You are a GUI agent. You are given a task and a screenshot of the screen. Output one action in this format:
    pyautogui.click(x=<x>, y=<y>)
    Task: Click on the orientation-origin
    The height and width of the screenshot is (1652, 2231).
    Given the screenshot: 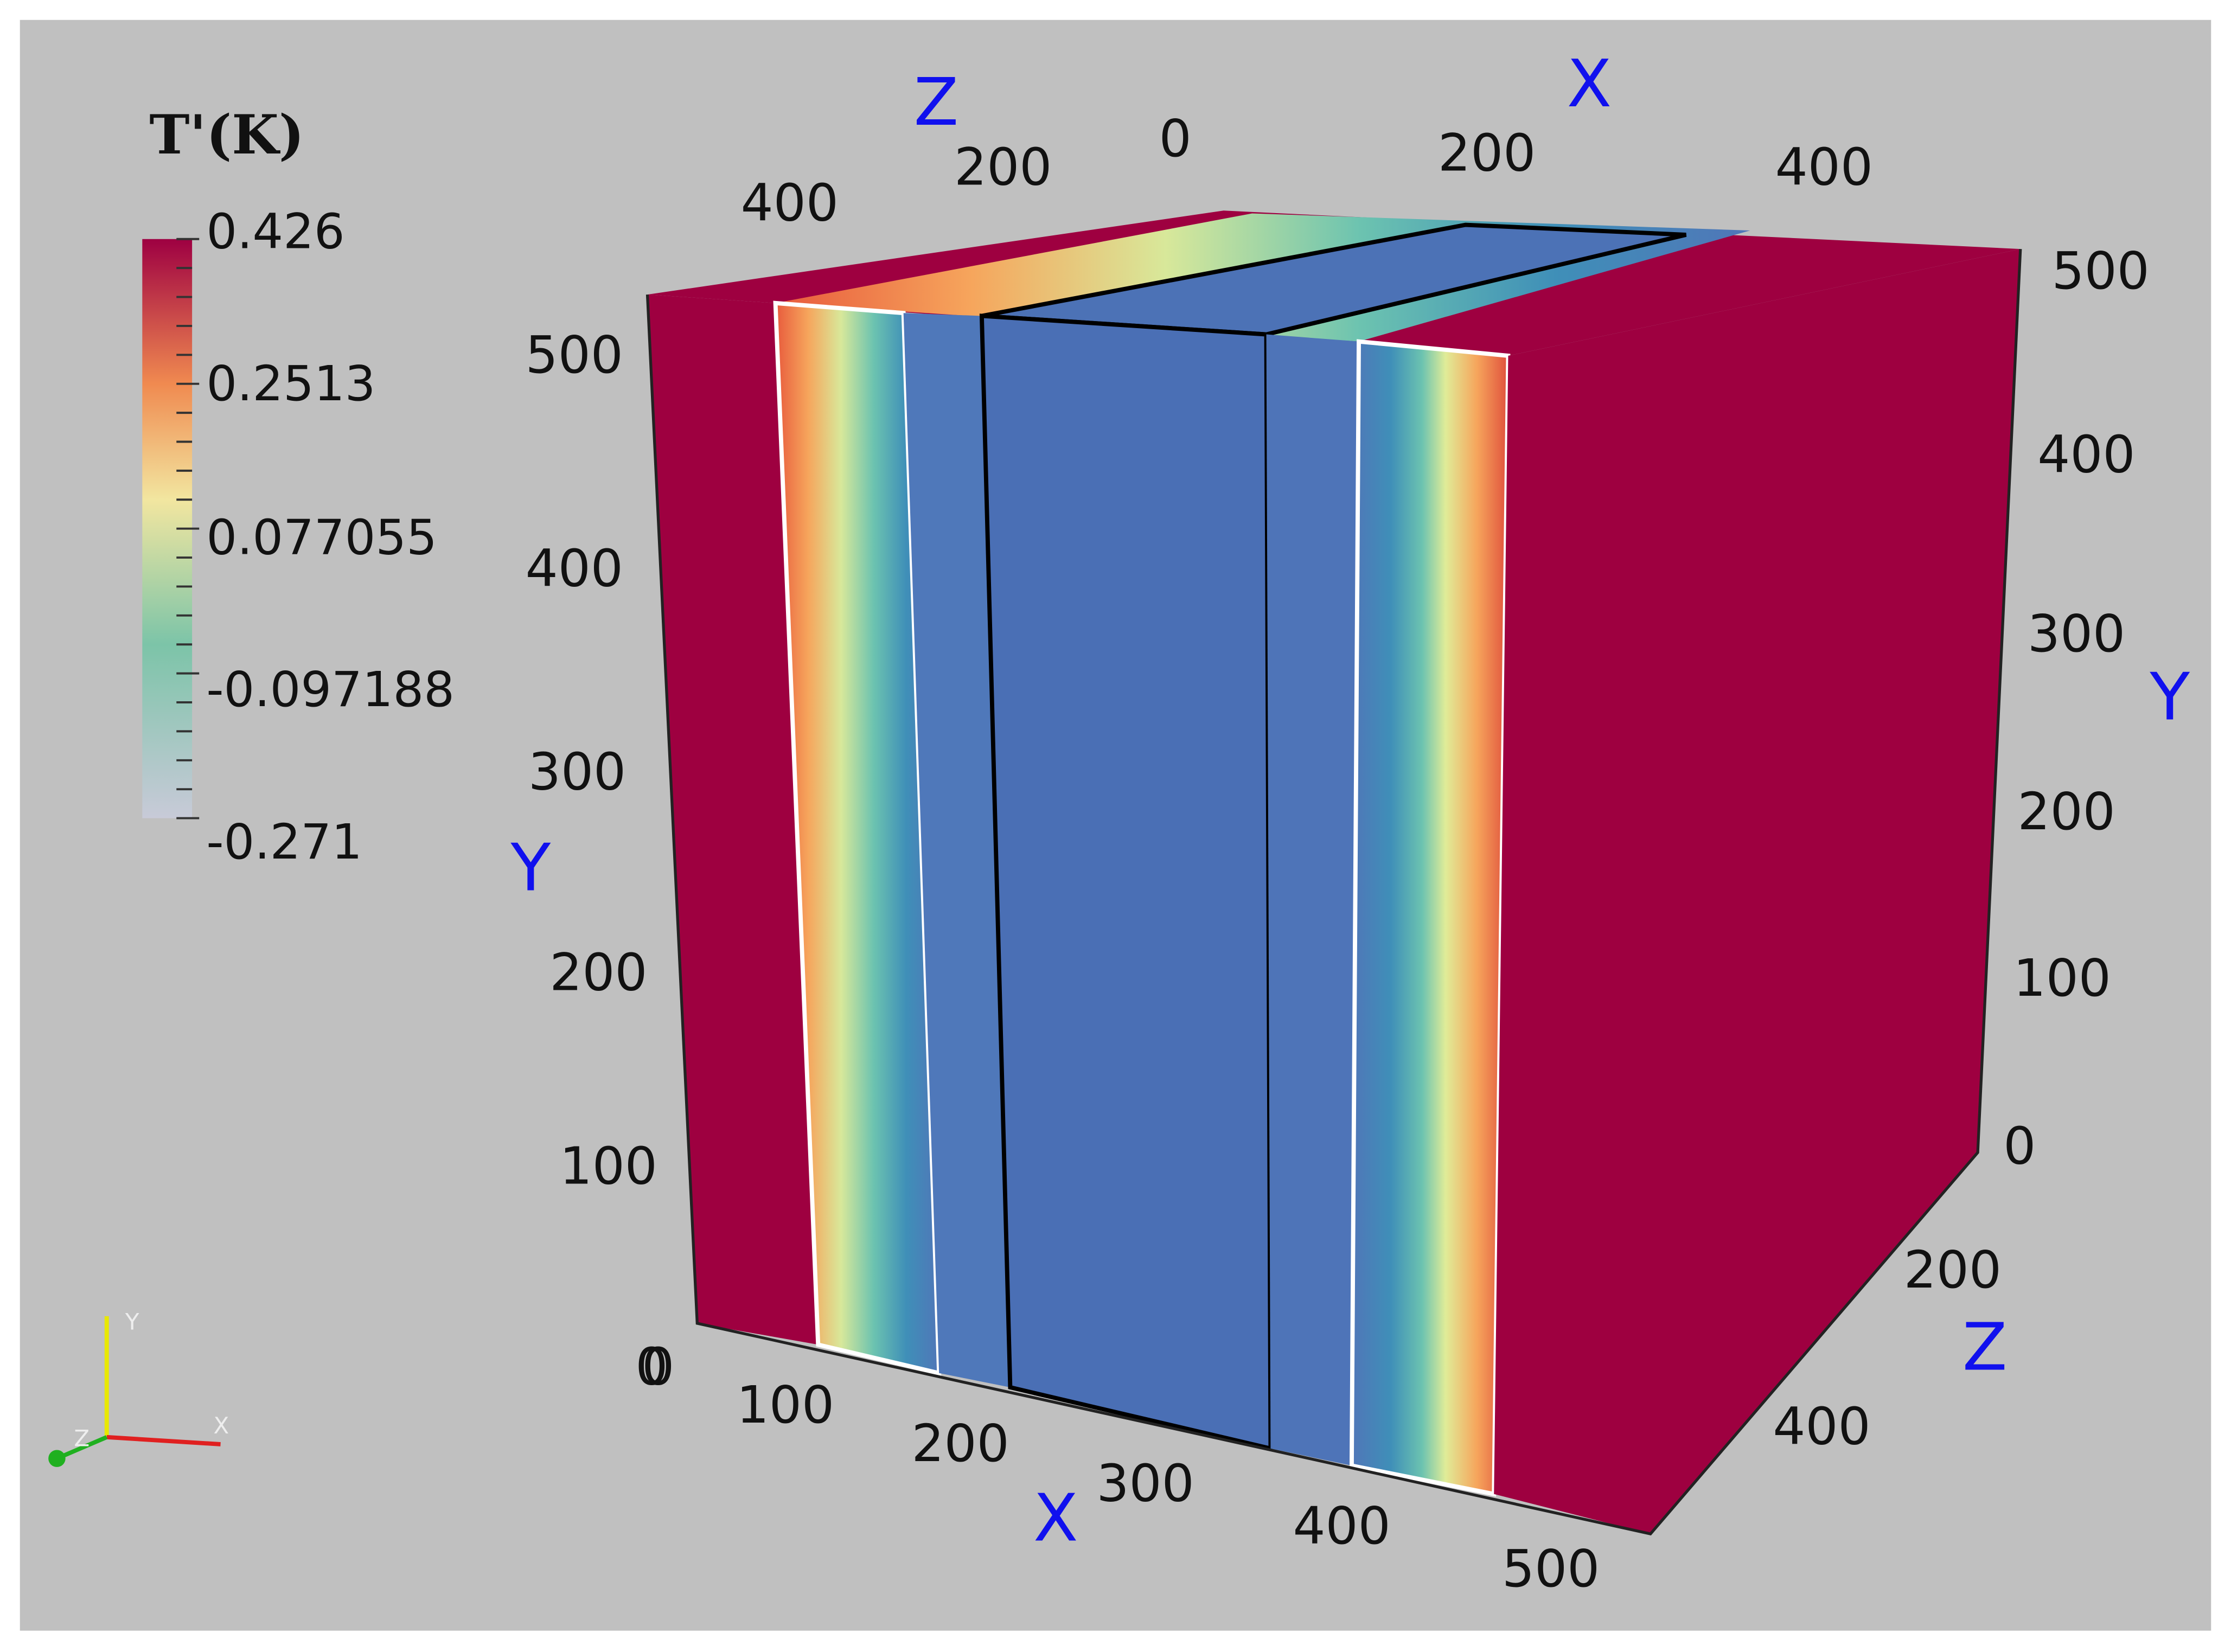 What is the action you would take?
    pyautogui.click(x=57, y=1458)
    